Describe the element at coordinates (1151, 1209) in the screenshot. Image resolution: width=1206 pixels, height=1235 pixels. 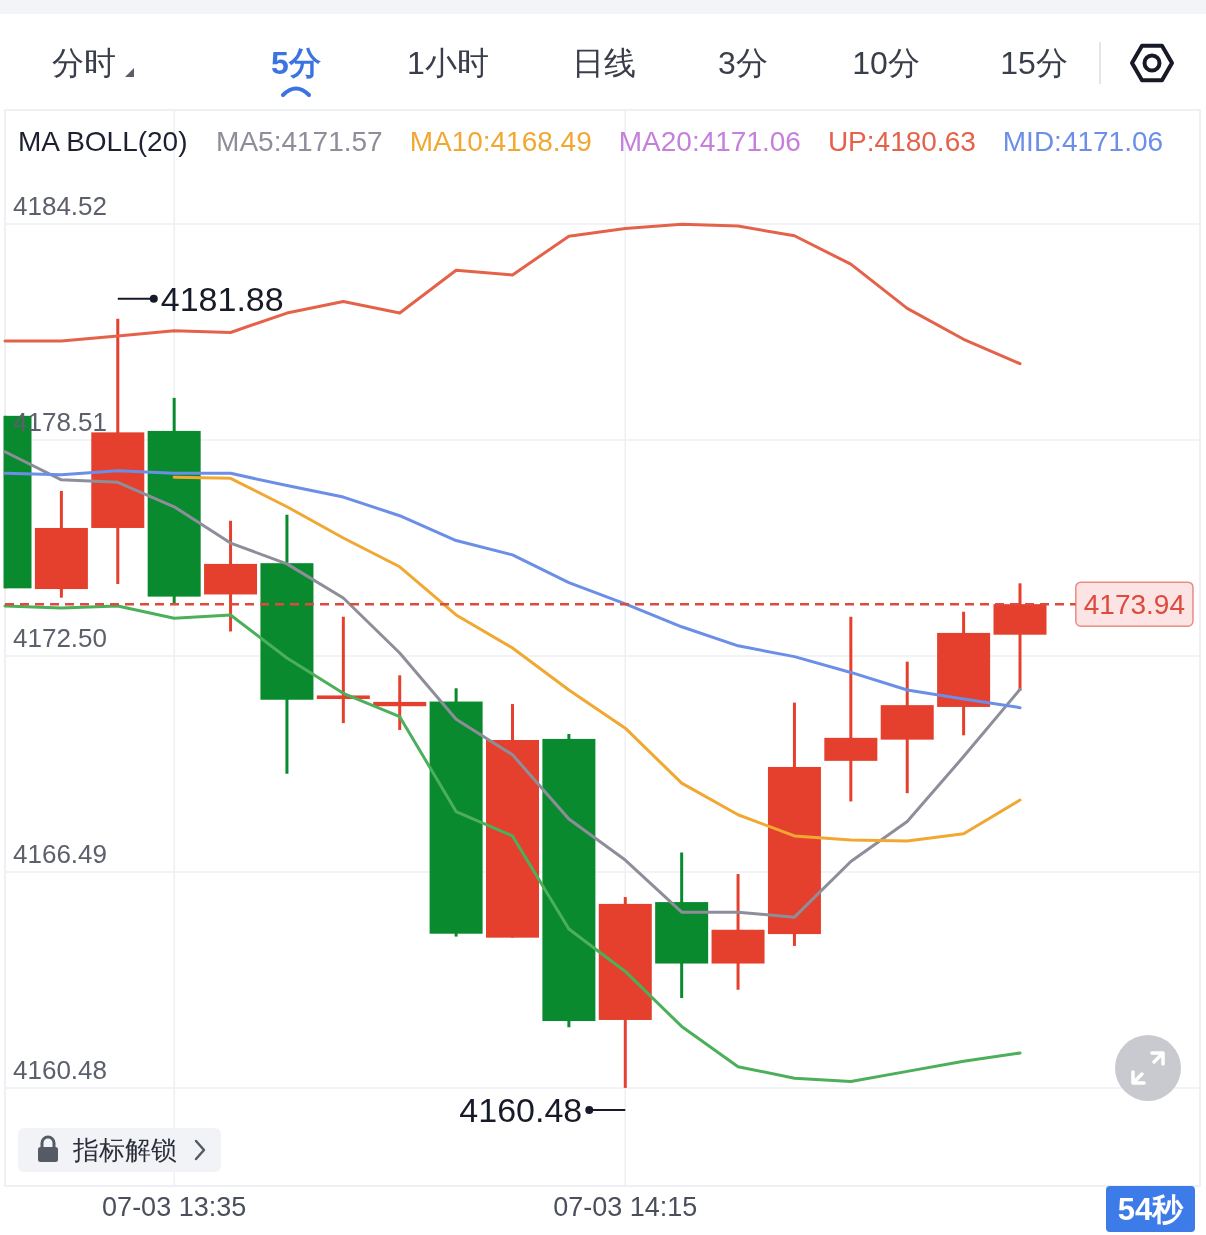
I see `text: 54秒` at that location.